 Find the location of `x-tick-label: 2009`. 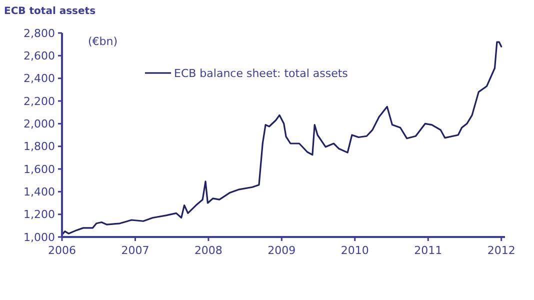

x-tick-label: 2009 is located at coordinates (282, 250).